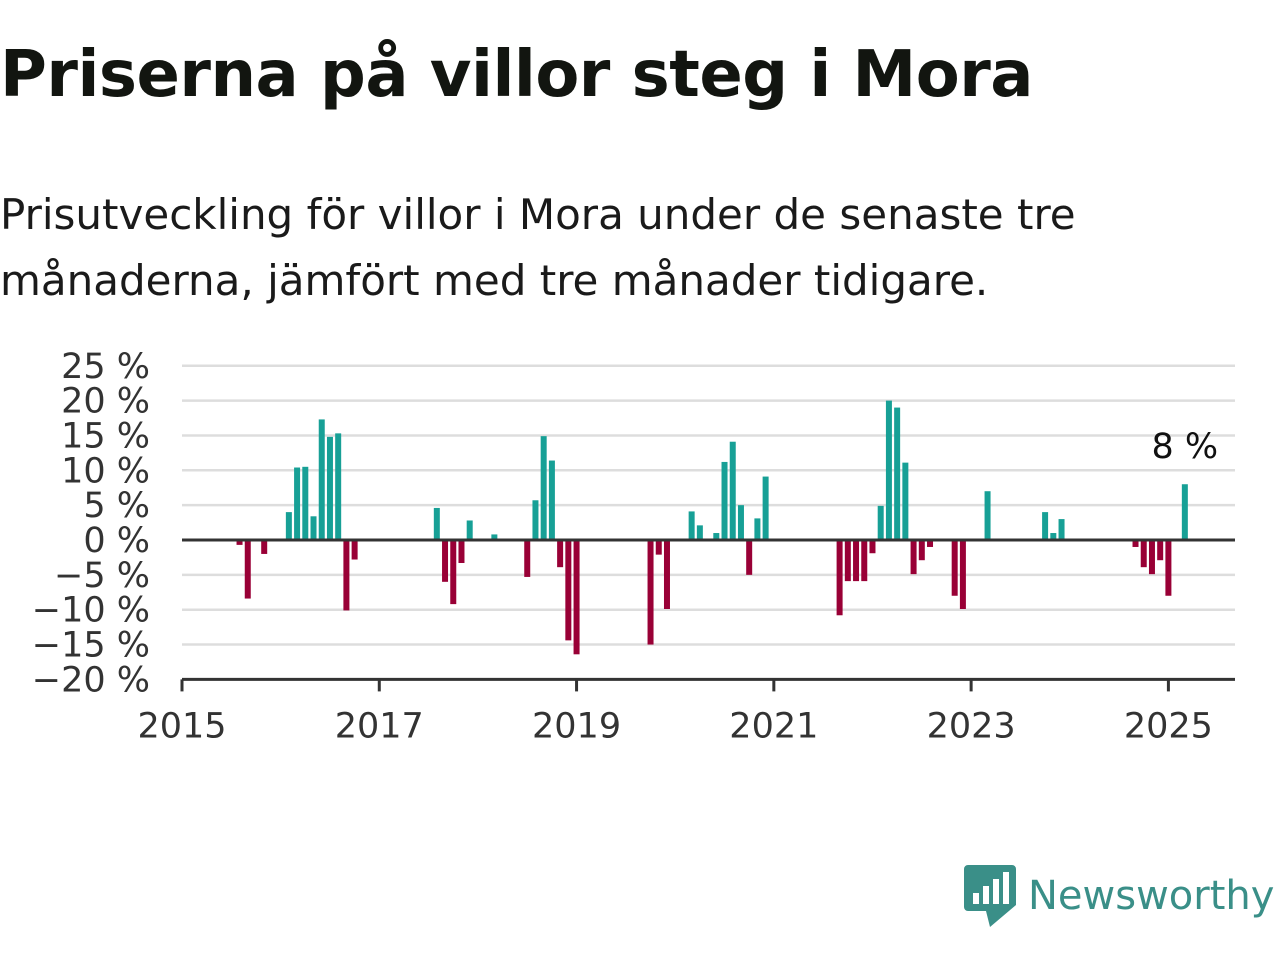 The height and width of the screenshot is (960, 1280). Describe the element at coordinates (1168, 726) in the screenshot. I see `x-tick-label: 2025` at that location.